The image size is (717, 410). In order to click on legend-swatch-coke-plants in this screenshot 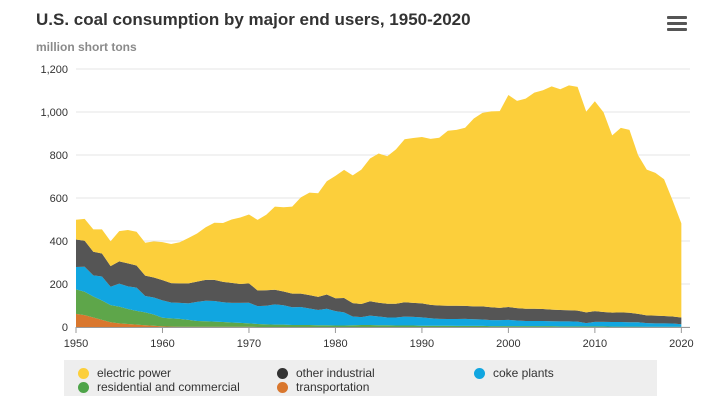, I will do `click(479, 373)`.